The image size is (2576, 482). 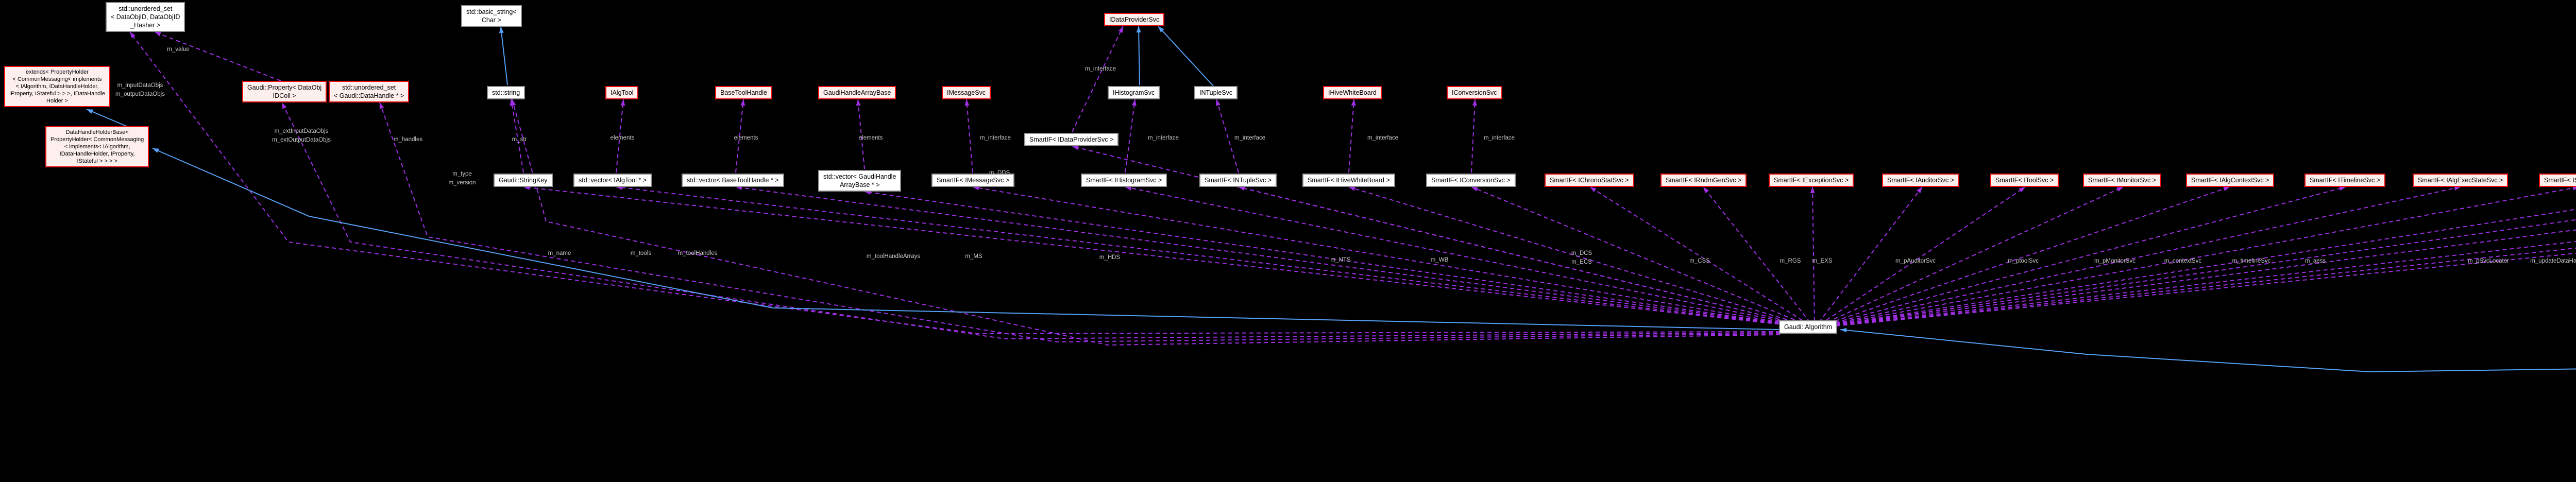 What do you see at coordinates (178, 49) in the screenshot?
I see `edge-label: m_value` at bounding box center [178, 49].